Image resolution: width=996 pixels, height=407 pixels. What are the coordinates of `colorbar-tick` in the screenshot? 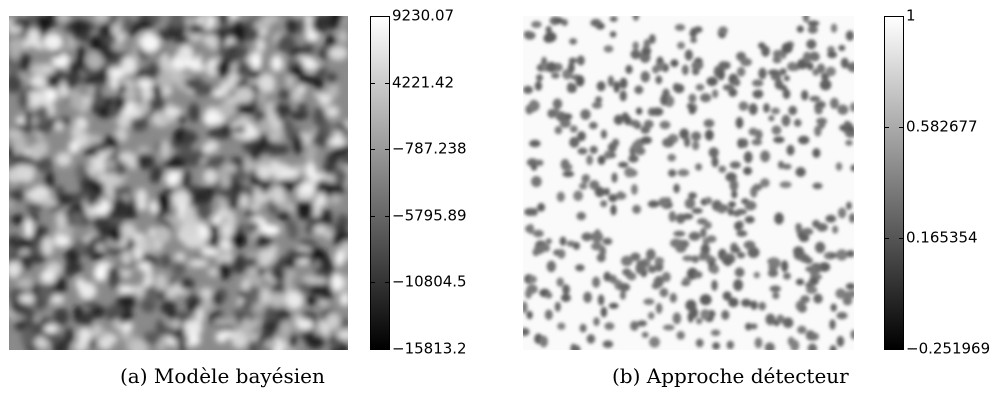 It's located at (387, 150).